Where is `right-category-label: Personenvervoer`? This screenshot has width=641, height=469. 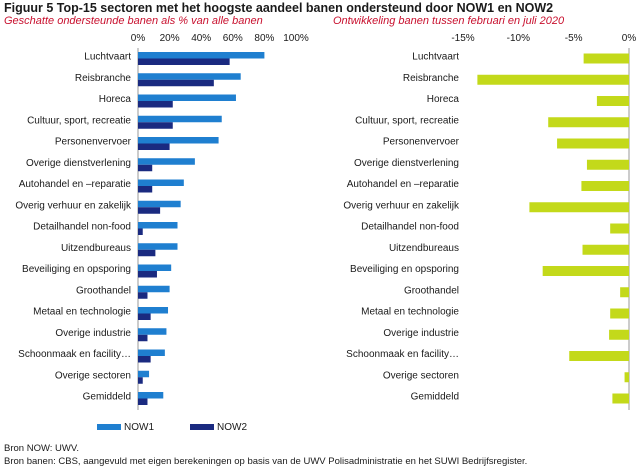 right-category-label: Personenvervoer is located at coordinates (421, 142).